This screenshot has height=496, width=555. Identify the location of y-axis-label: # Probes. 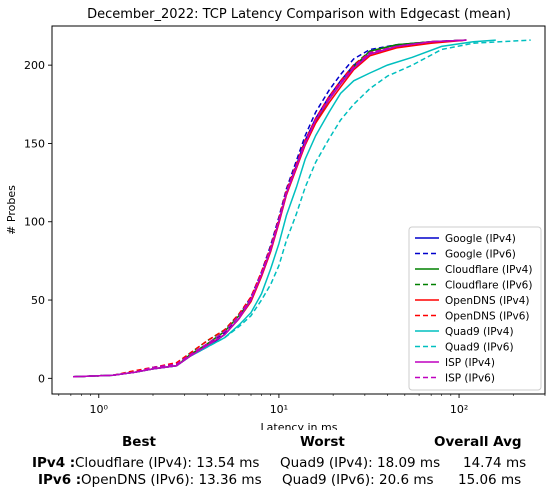
(11, 210).